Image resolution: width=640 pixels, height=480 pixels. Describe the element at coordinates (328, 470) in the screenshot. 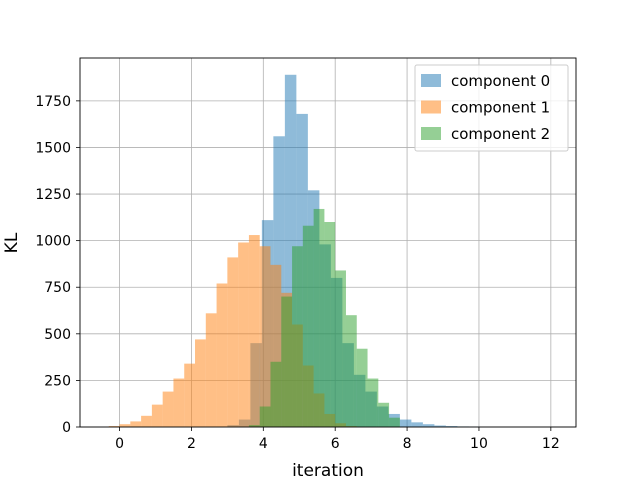

I see `x-axis-label: iteration` at that location.